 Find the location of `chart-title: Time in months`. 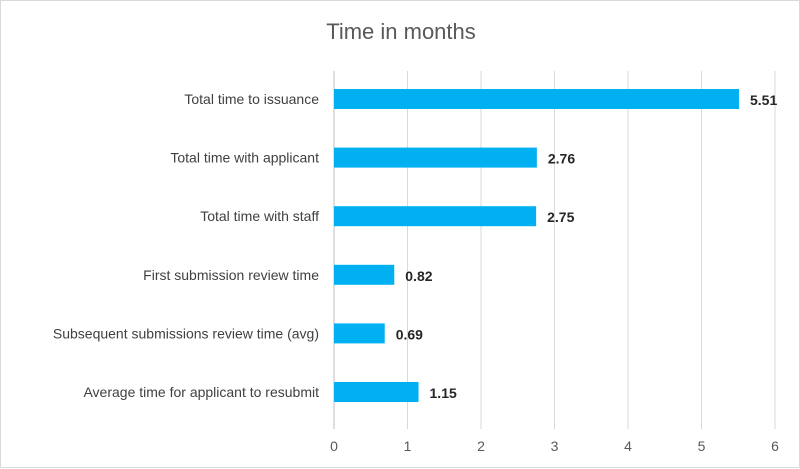

chart-title: Time in months is located at coordinates (401, 31).